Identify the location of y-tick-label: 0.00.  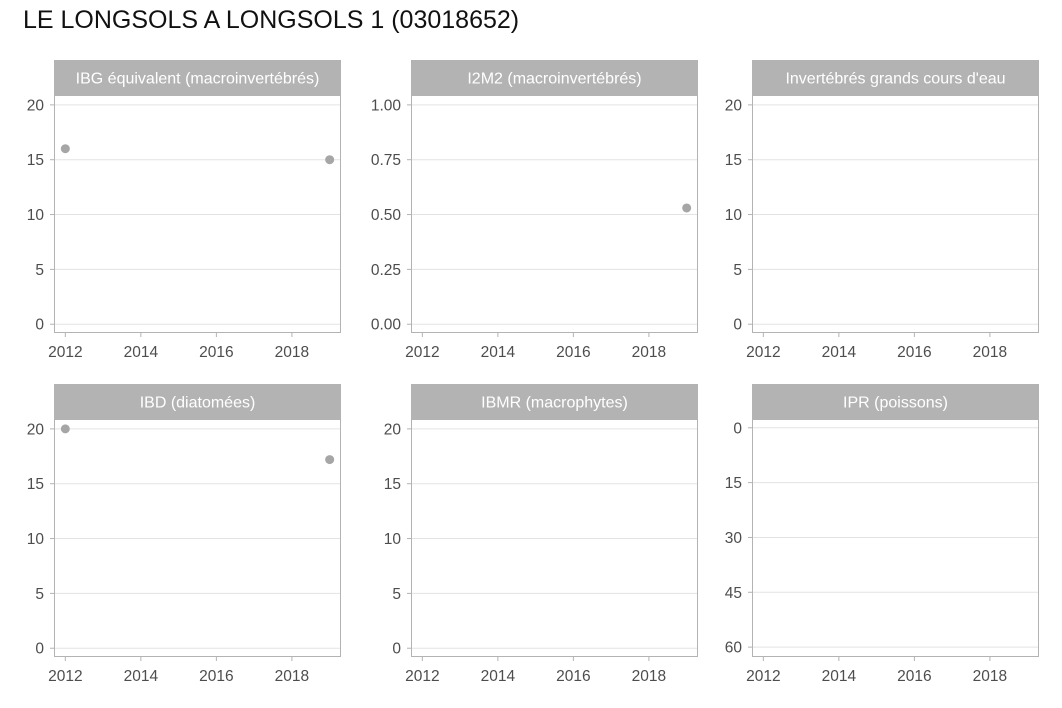
(386, 325).